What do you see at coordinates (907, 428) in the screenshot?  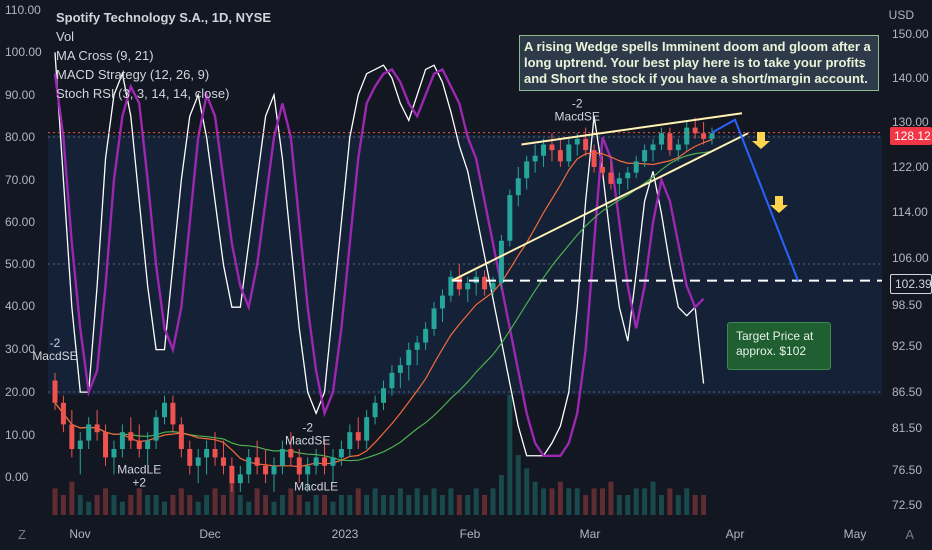 I see `price-tick-label: 81.50` at bounding box center [907, 428].